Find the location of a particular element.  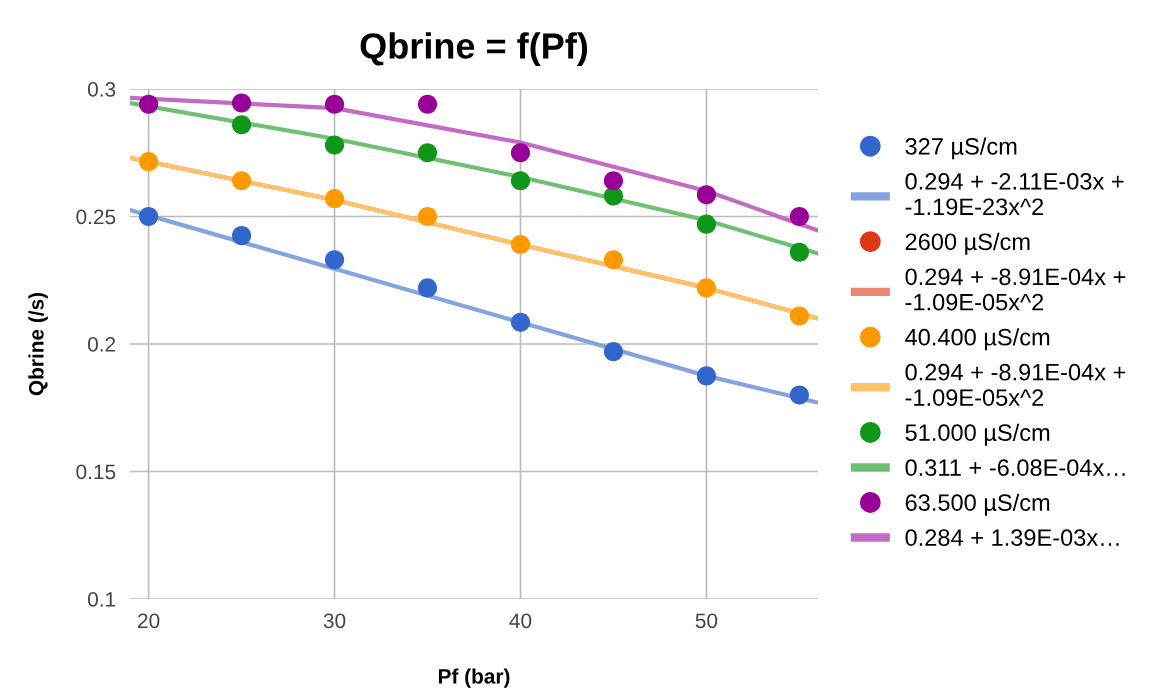

x-tick-label: 50 is located at coordinates (706, 621).